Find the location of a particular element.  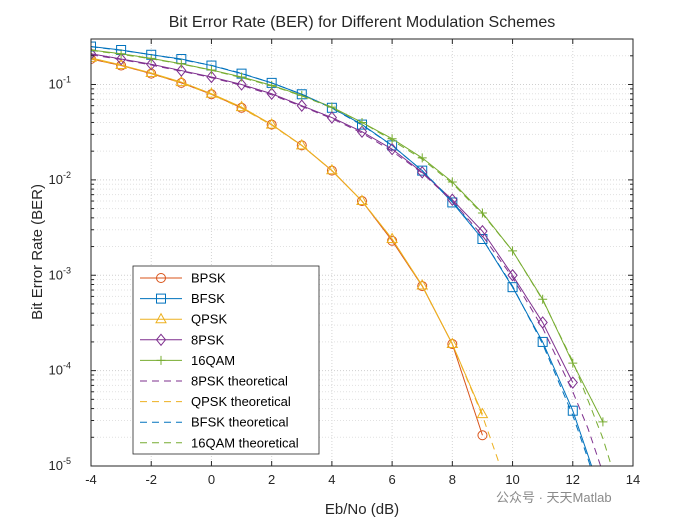

y-tick-label: 10⁻⁴ is located at coordinates (60, 369).